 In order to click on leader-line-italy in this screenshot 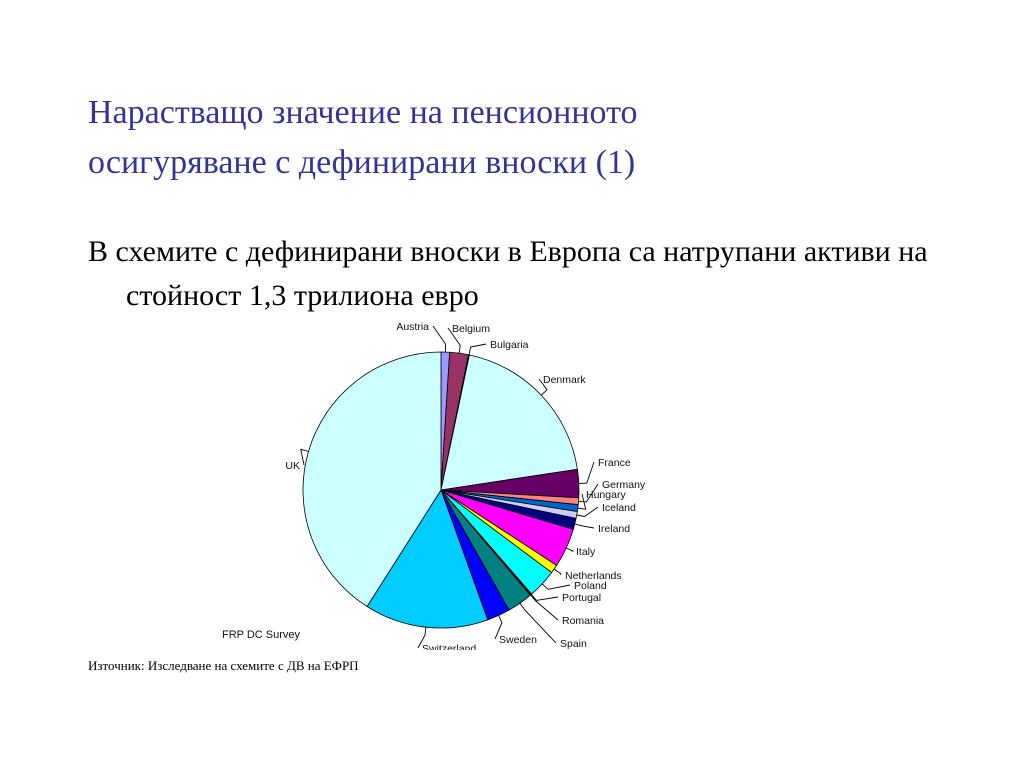, I will do `click(570, 549)`.